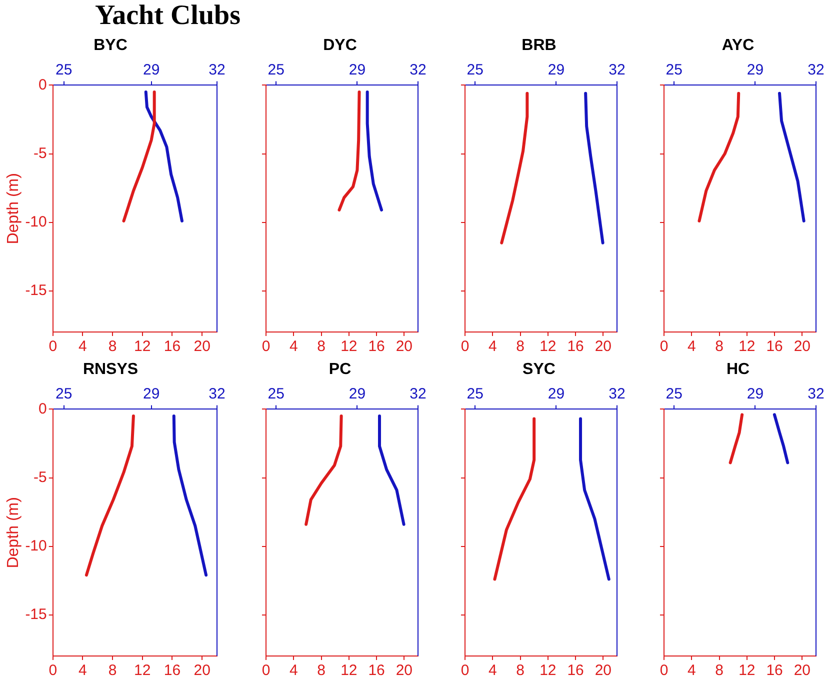 The height and width of the screenshot is (683, 837). I want to click on chart-title: PC, so click(340, 369).